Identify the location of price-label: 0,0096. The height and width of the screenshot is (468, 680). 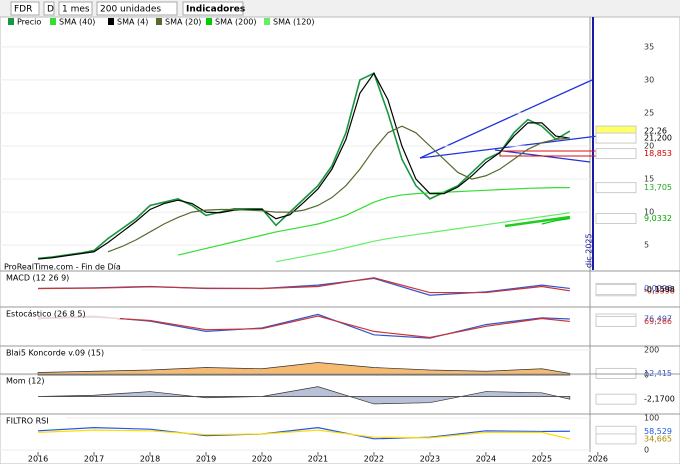
(658, 288).